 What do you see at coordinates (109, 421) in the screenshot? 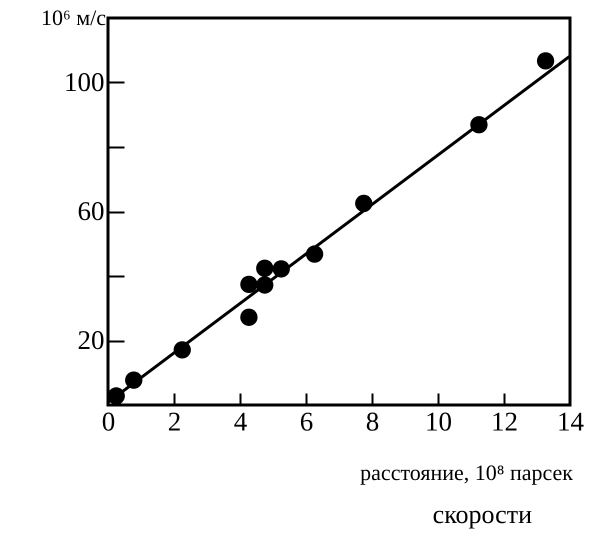
I see `x-tick-label: 0` at bounding box center [109, 421].